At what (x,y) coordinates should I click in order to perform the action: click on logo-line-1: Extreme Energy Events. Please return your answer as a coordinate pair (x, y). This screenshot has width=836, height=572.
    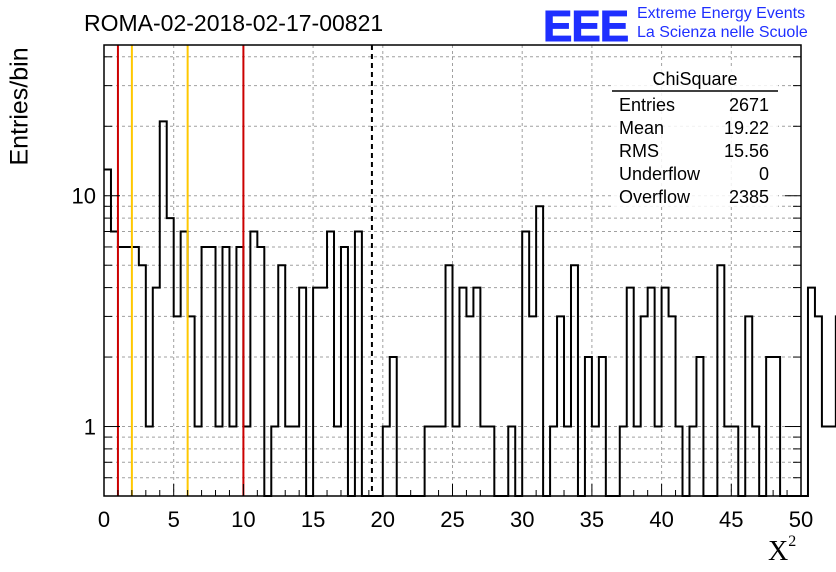
    Looking at the image, I should click on (721, 13).